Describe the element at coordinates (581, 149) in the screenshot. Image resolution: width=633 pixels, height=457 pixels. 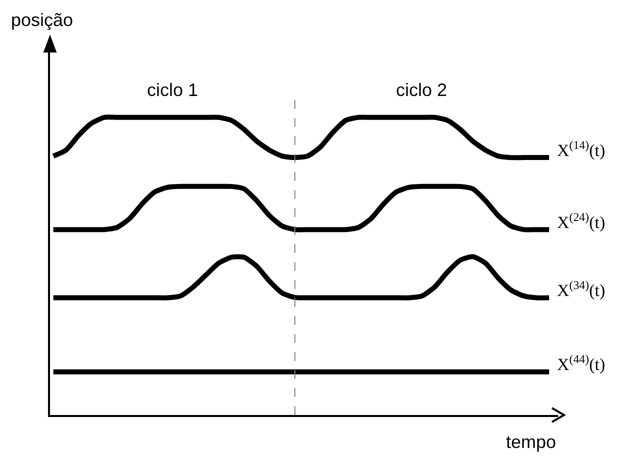
I see `series-label: X$^{(14)}$(t)` at that location.